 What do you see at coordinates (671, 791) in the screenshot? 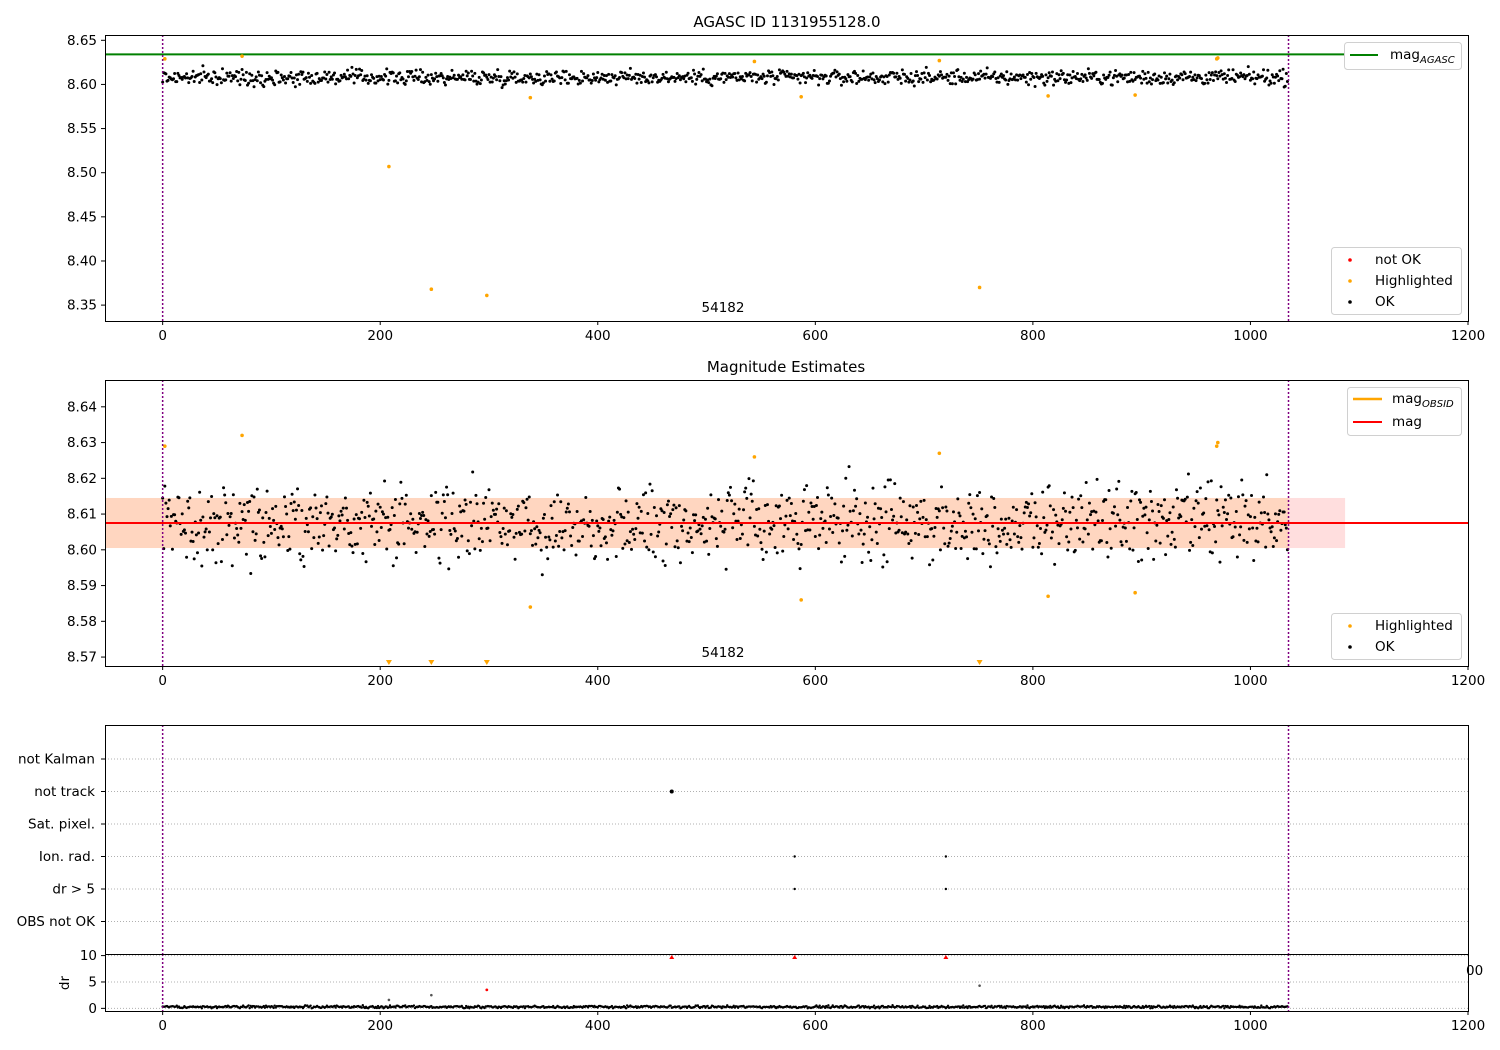
I see `flag-point` at bounding box center [671, 791].